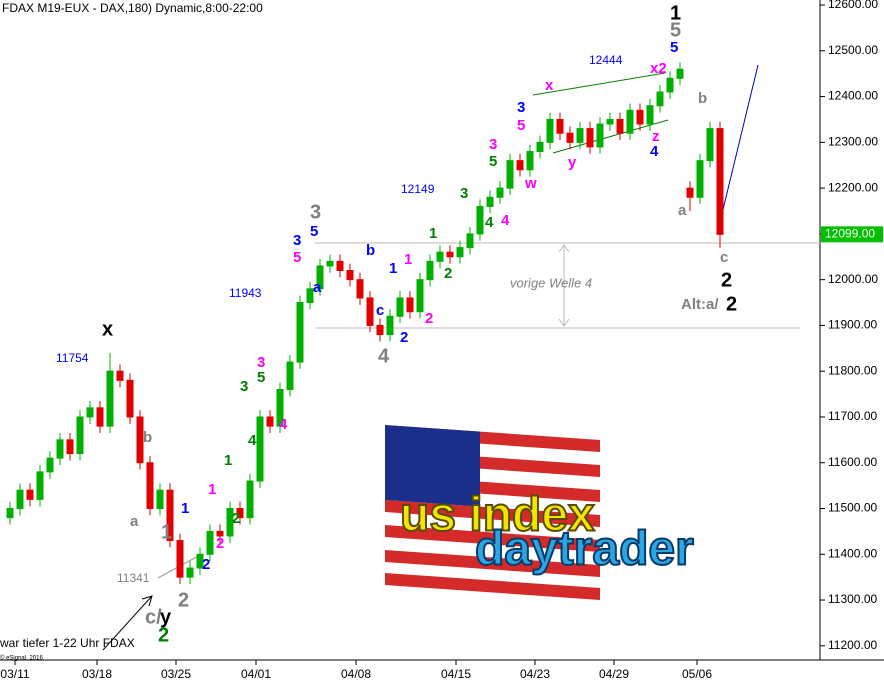 The image size is (884, 684). What do you see at coordinates (852, 416) in the screenshot?
I see `y-tick-label: 11700.00` at bounding box center [852, 416].